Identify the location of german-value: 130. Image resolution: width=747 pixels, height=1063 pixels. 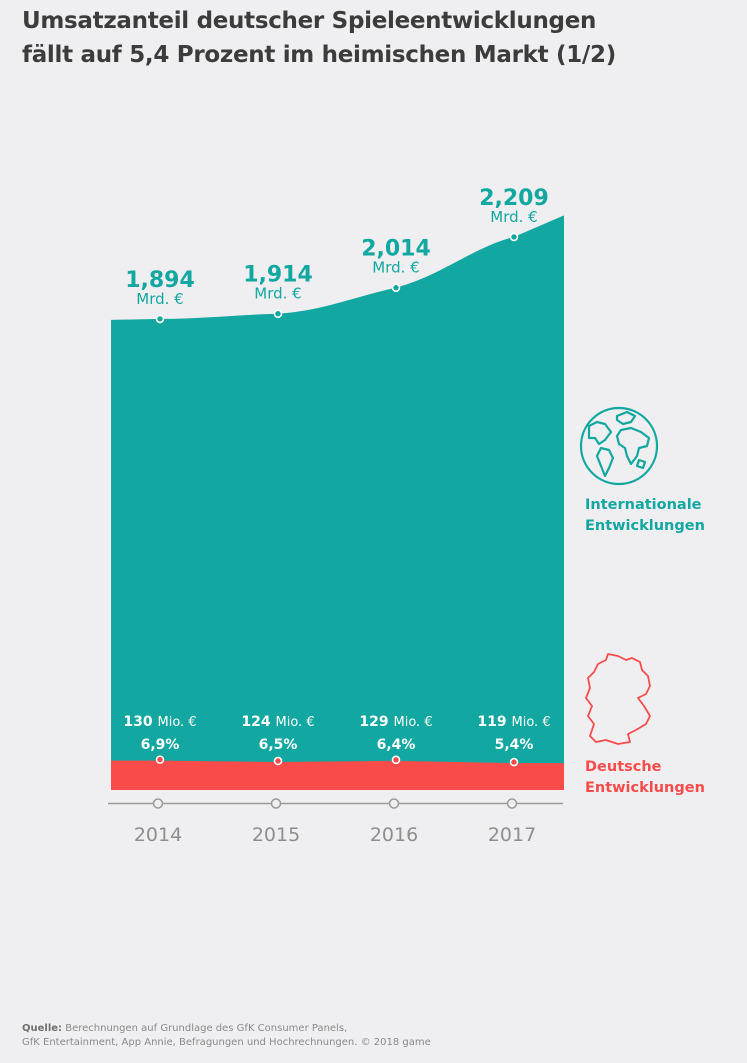
(140, 722).